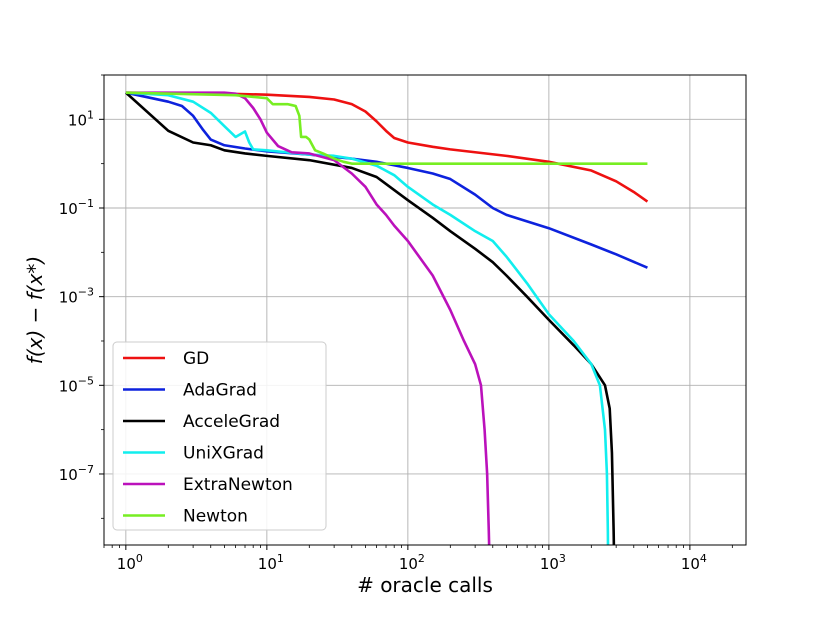  I want to click on y-tick-label: 10⁻⁵, so click(76, 384).